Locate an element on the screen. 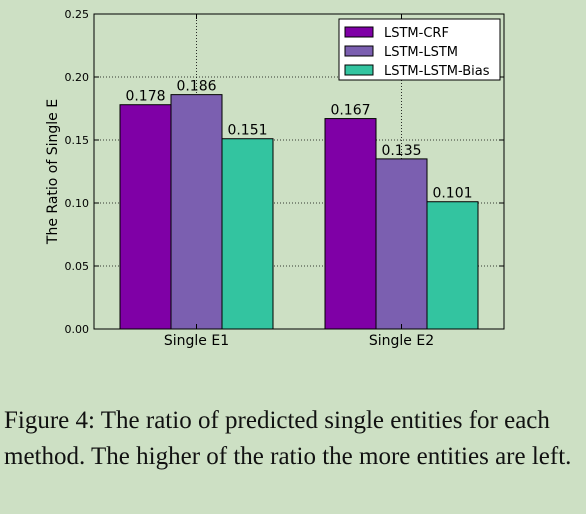  bar-value-label: 0.101 is located at coordinates (452, 194).